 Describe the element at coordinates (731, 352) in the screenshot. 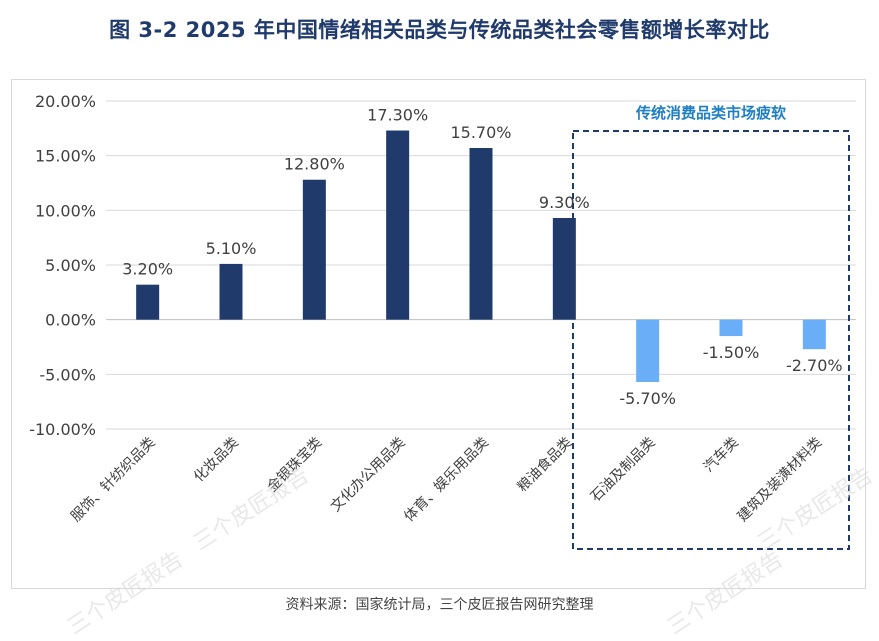

I see `data-label: -1.50%` at that location.